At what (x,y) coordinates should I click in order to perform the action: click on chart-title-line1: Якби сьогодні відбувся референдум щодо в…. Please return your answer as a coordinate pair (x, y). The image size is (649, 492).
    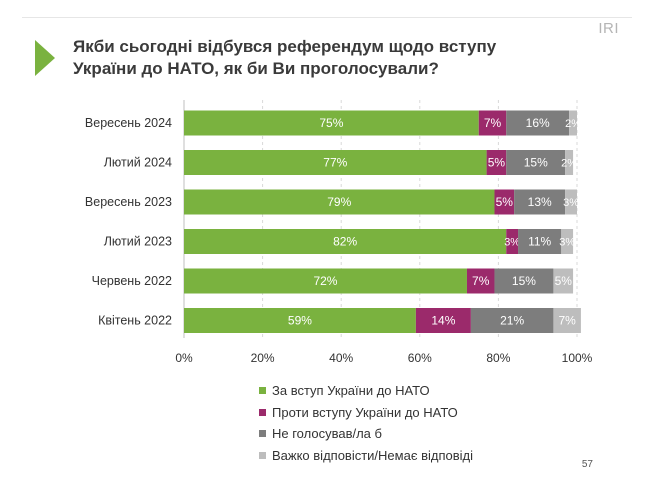
    Looking at the image, I should click on (285, 46).